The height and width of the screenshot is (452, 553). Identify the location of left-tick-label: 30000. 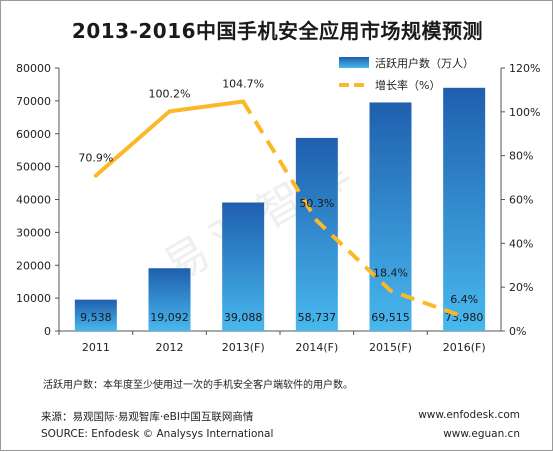
(33, 232).